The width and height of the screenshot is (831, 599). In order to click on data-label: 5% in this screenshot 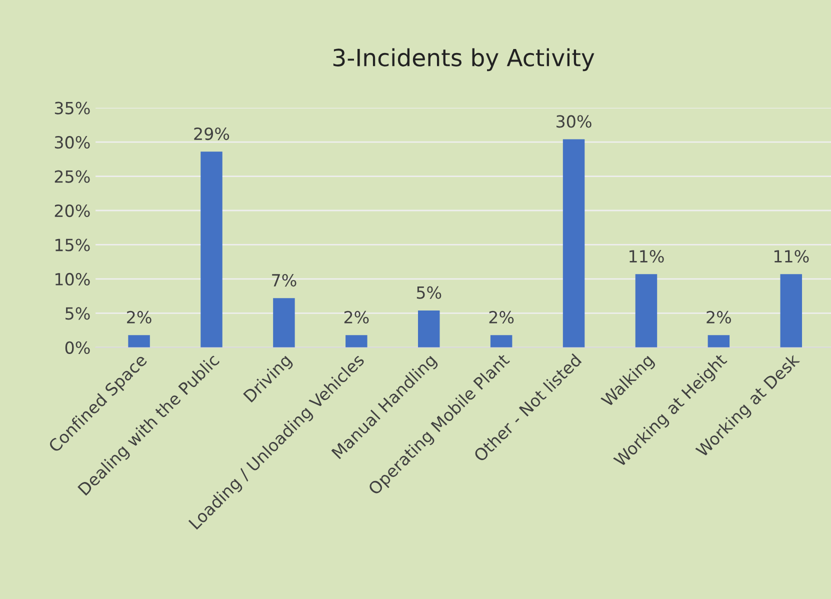, I will do `click(429, 292)`.